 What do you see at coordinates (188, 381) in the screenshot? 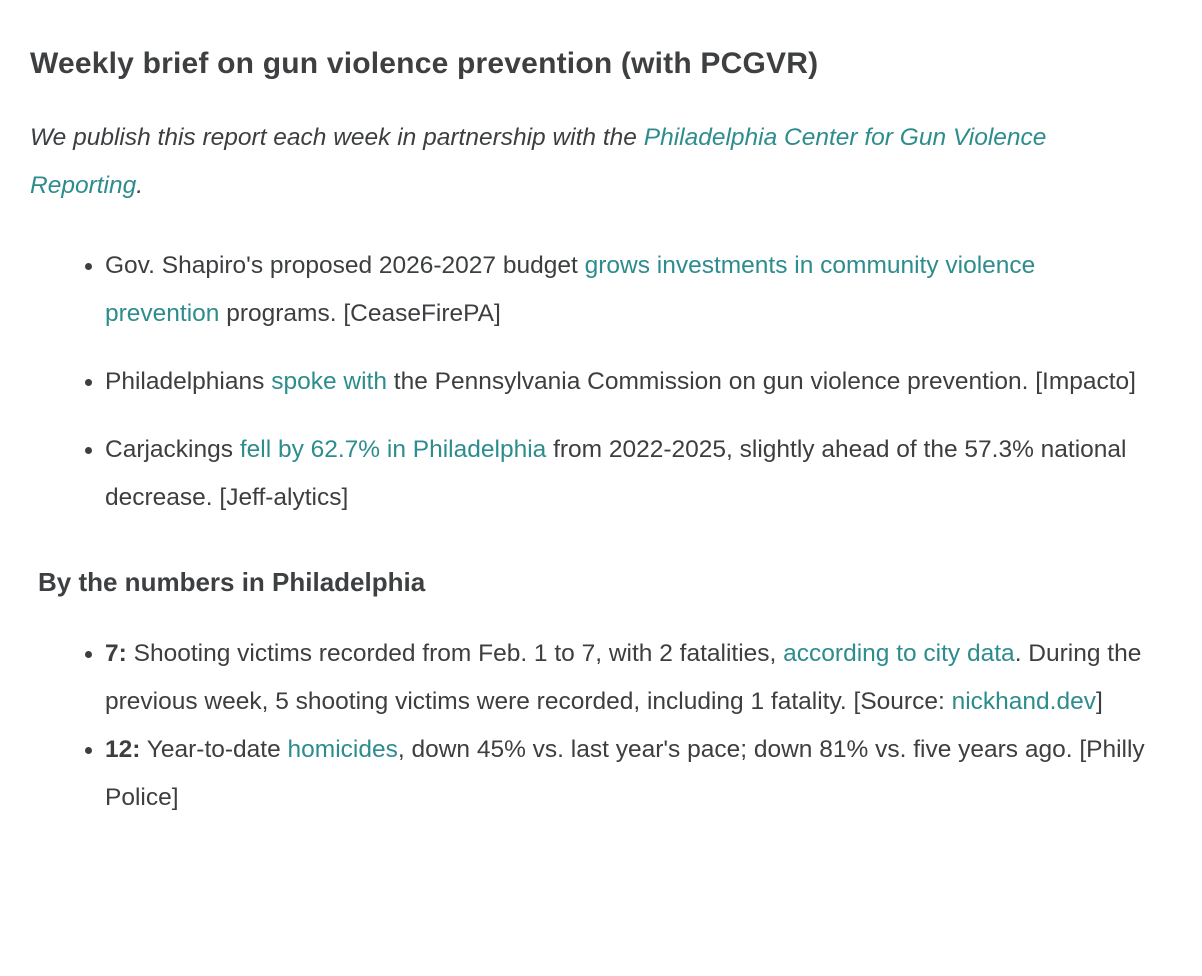
I see `item-text-pre: Philadelphians` at bounding box center [188, 381].